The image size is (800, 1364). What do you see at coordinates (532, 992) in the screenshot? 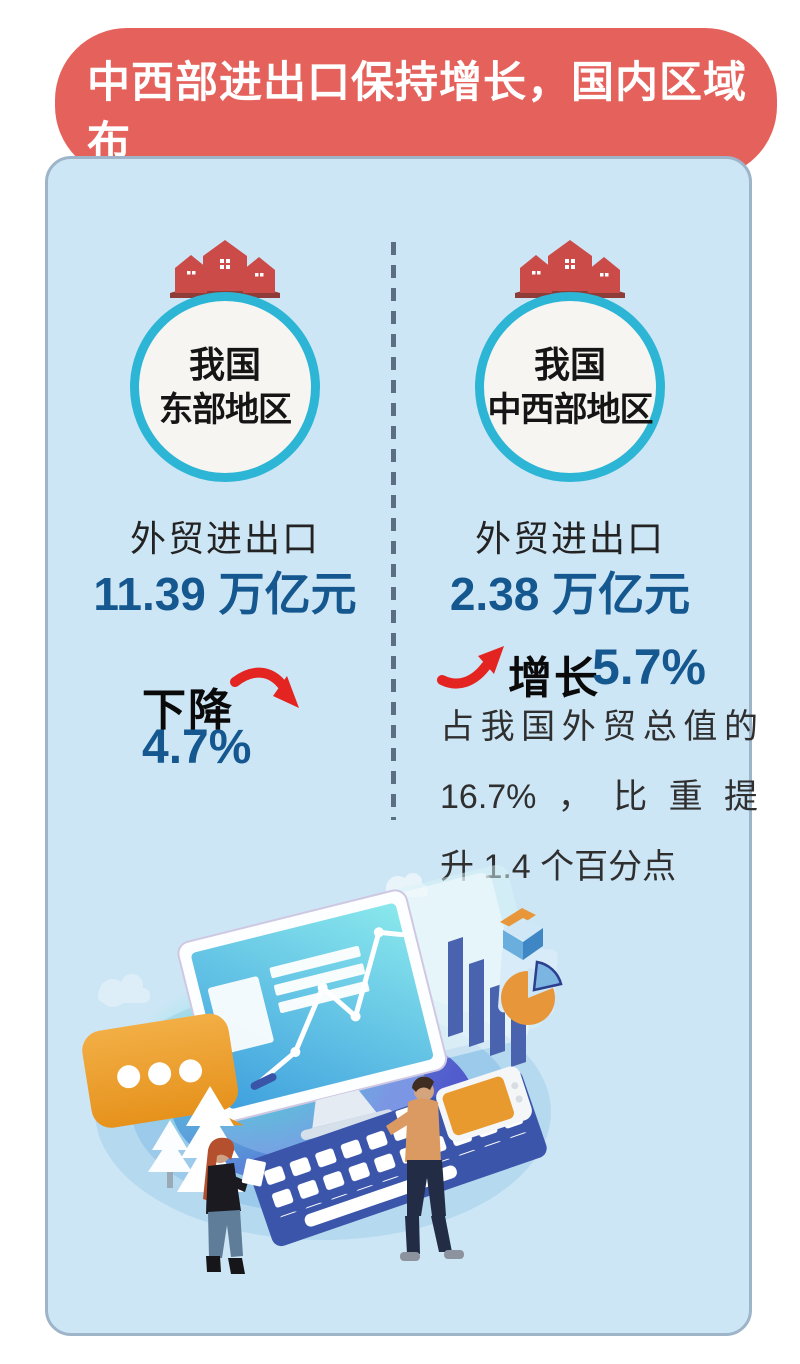
I see `pie-chart-icon` at bounding box center [532, 992].